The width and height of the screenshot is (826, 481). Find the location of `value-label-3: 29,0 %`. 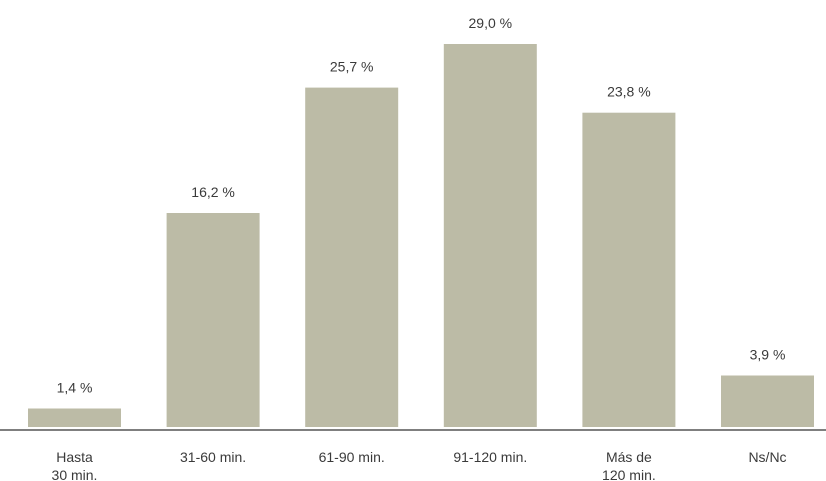

value-label-3: 29,0 % is located at coordinates (491, 23).